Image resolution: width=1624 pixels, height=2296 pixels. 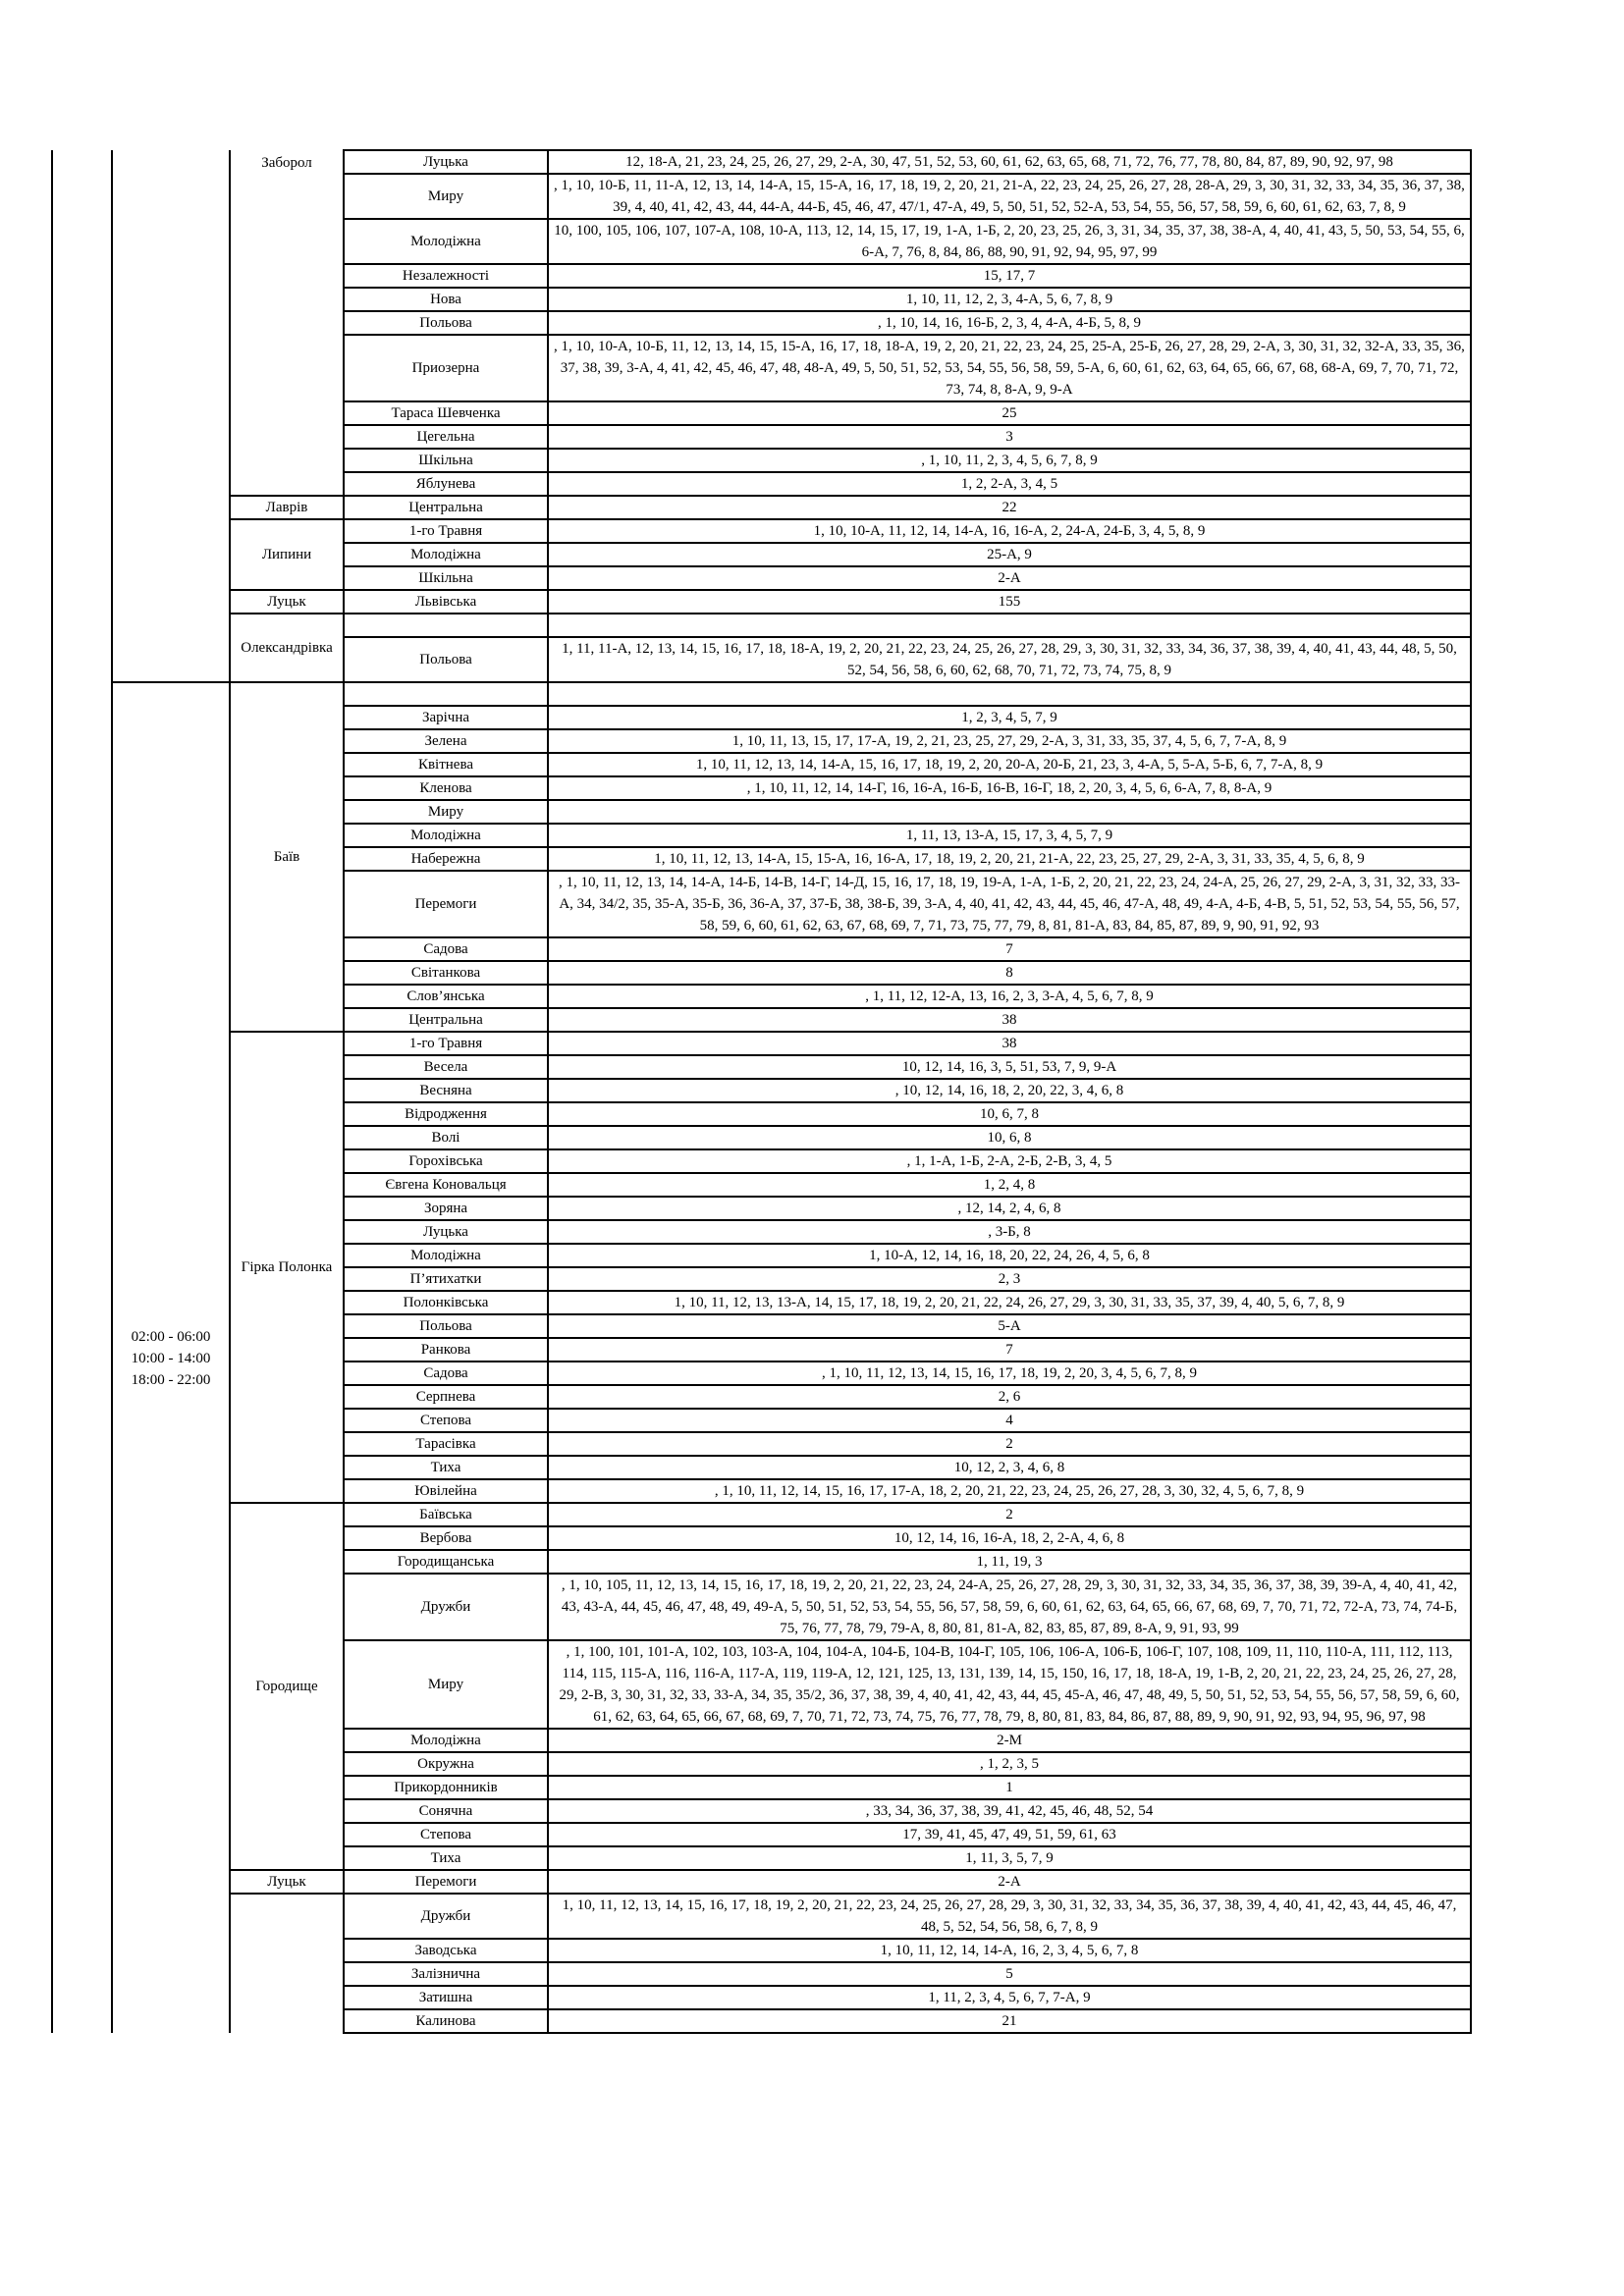 I want to click on village-cell: Гірка Полонка, so click(x=287, y=1267).